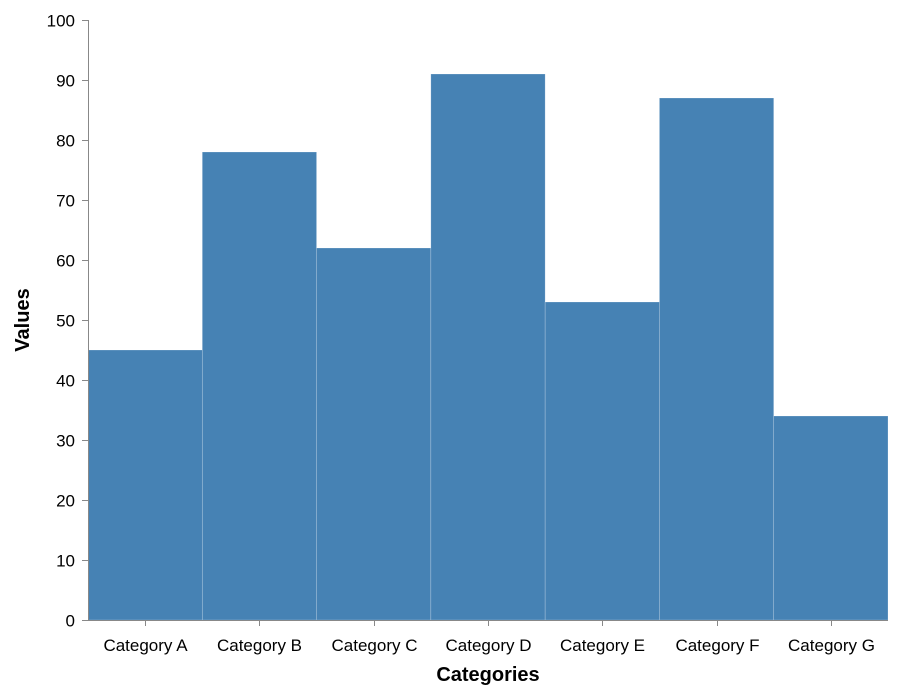  I want to click on y-tick-label: 0, so click(70, 621).